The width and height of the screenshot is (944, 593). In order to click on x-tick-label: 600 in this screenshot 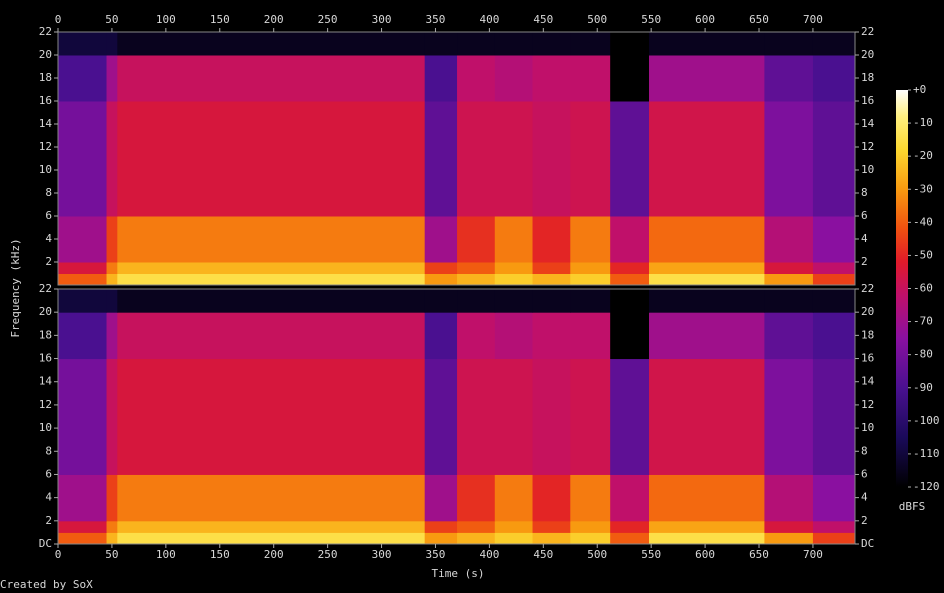, I will do `click(705, 19)`.